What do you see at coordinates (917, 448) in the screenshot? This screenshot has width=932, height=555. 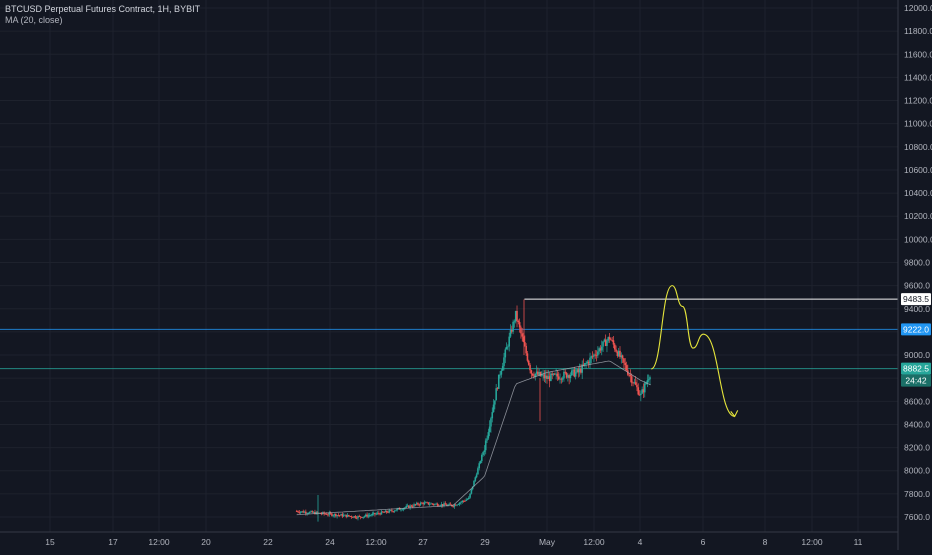 I see `price-tick-label: 8200.0` at bounding box center [917, 448].